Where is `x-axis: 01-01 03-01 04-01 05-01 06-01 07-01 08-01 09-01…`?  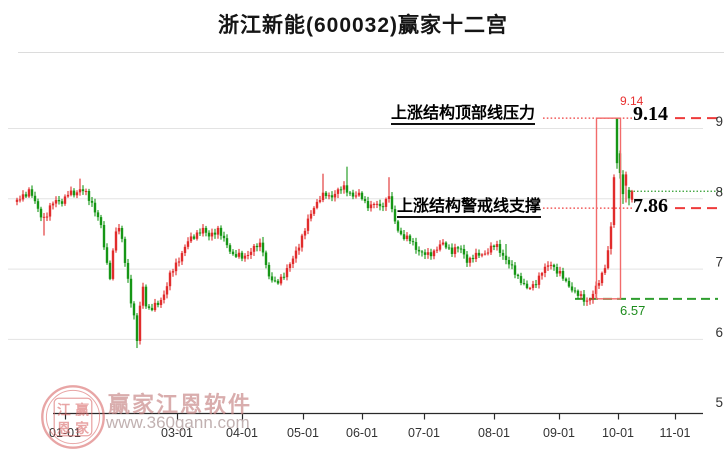
x-axis: 01-01 03-01 04-01 05-01 06-01 07-01 08-01 09-01… is located at coordinates (376, 426).